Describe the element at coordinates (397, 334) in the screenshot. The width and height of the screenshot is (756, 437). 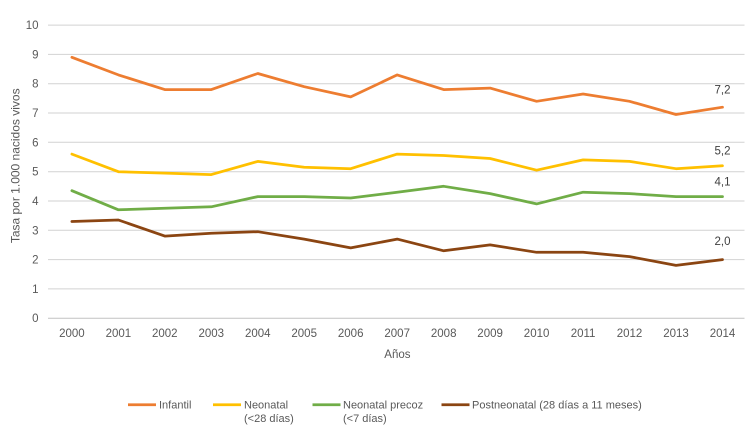
I see `svg-text: 2007` at that location.